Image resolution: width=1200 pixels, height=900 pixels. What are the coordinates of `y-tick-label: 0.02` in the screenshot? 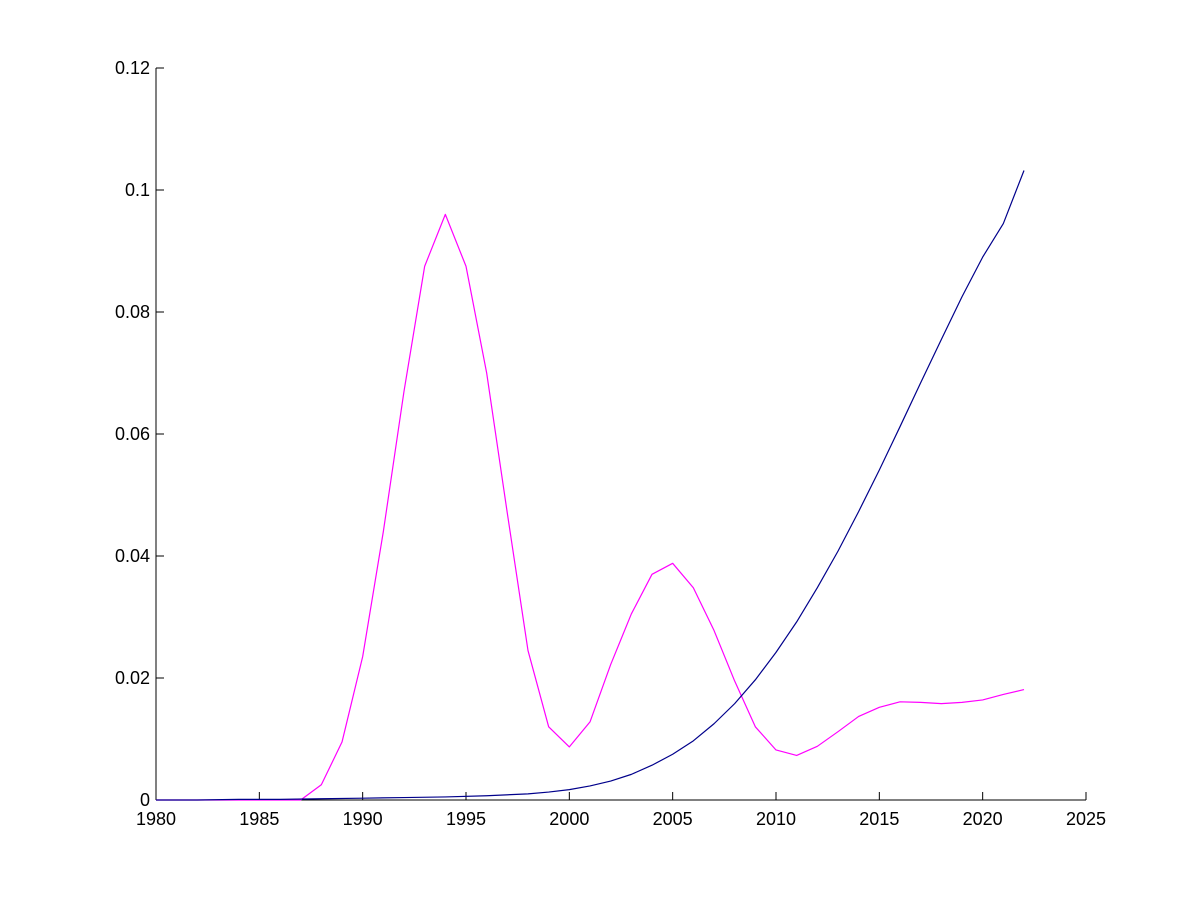 It's located at (132, 678).